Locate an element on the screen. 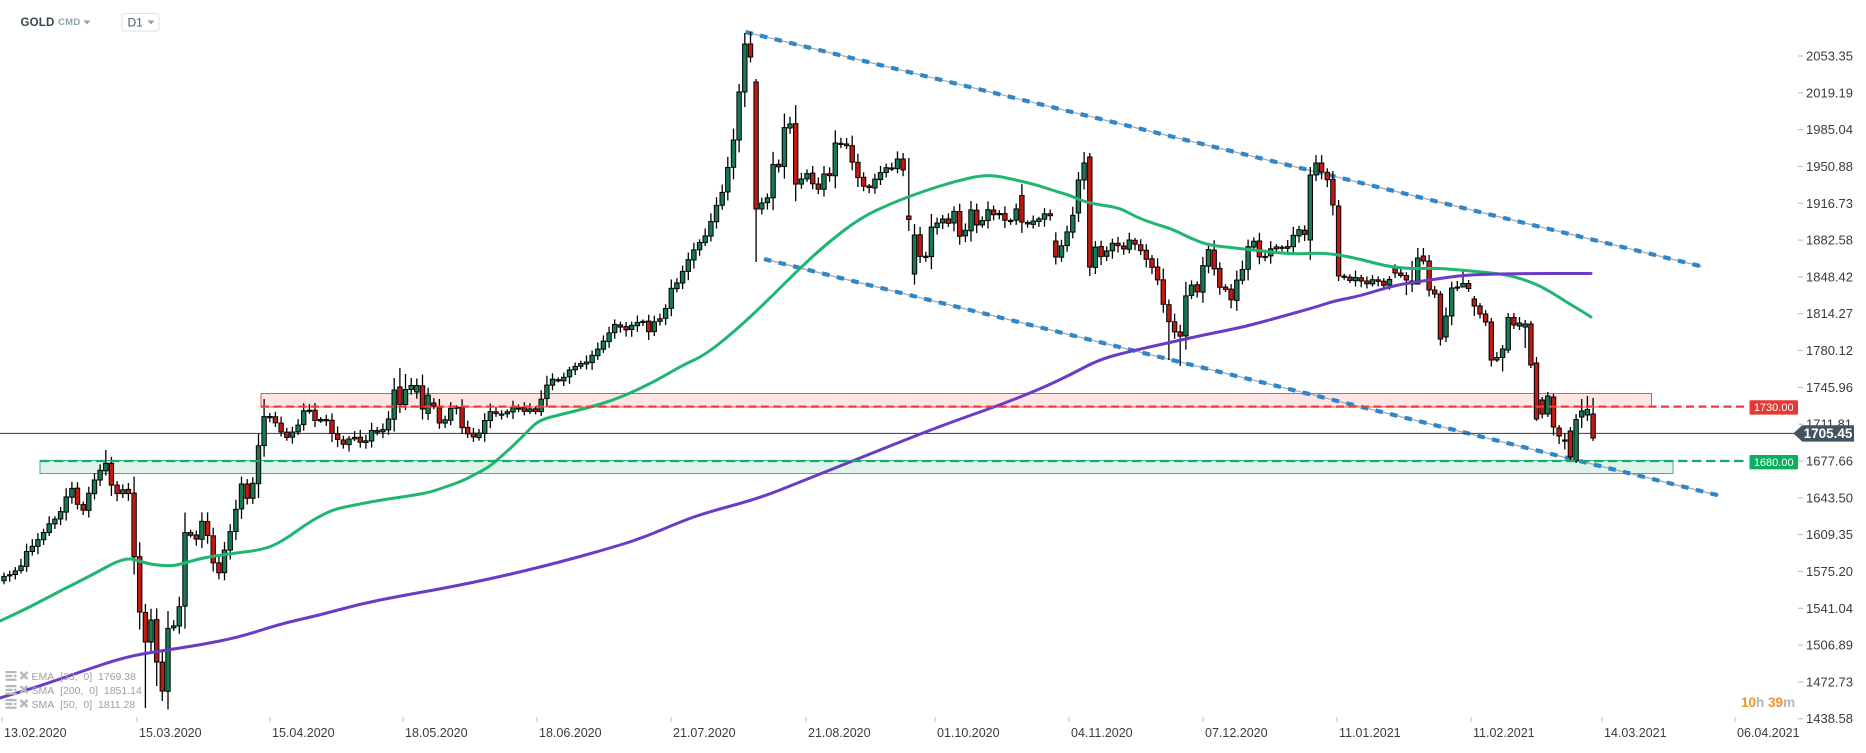 The height and width of the screenshot is (753, 1866). svg-text: 1882.58 is located at coordinates (1829, 240).